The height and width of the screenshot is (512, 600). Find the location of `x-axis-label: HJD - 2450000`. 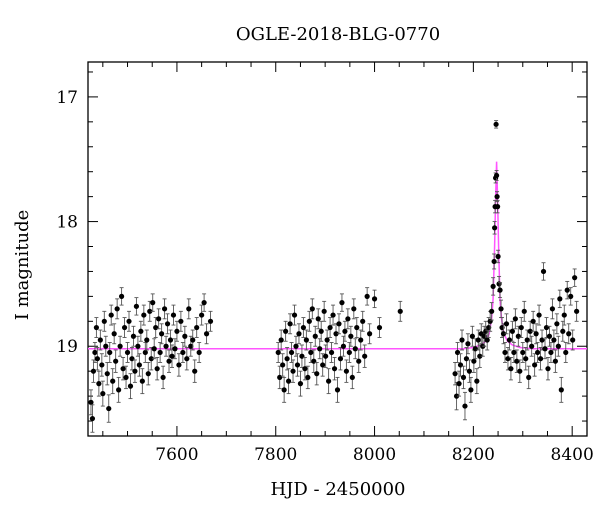

x-axis-label: HJD - 2450000 is located at coordinates (337, 489).